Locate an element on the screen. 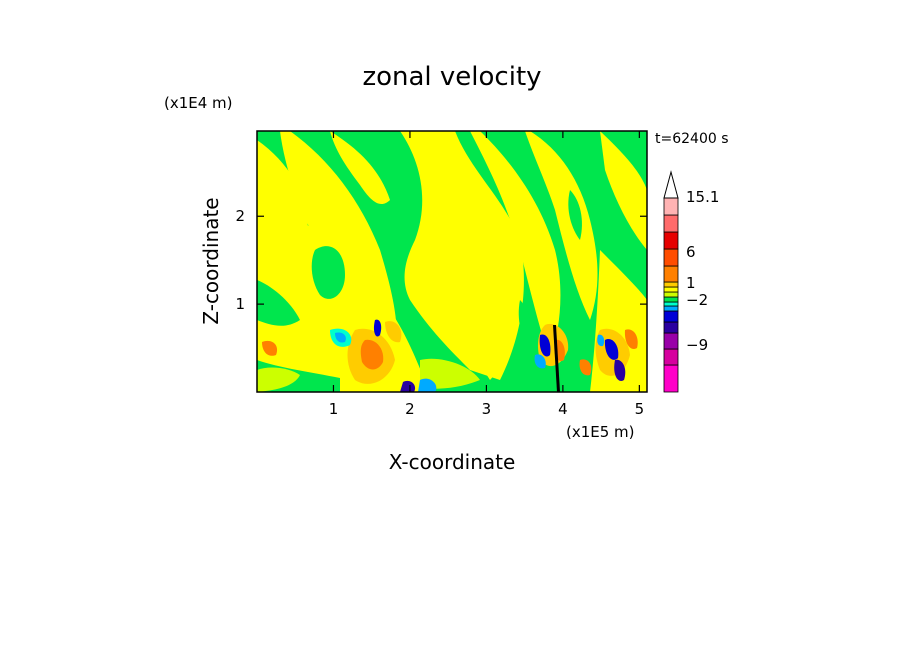 The width and height of the screenshot is (904, 654). colorbar-label-2: 1 is located at coordinates (691, 283).